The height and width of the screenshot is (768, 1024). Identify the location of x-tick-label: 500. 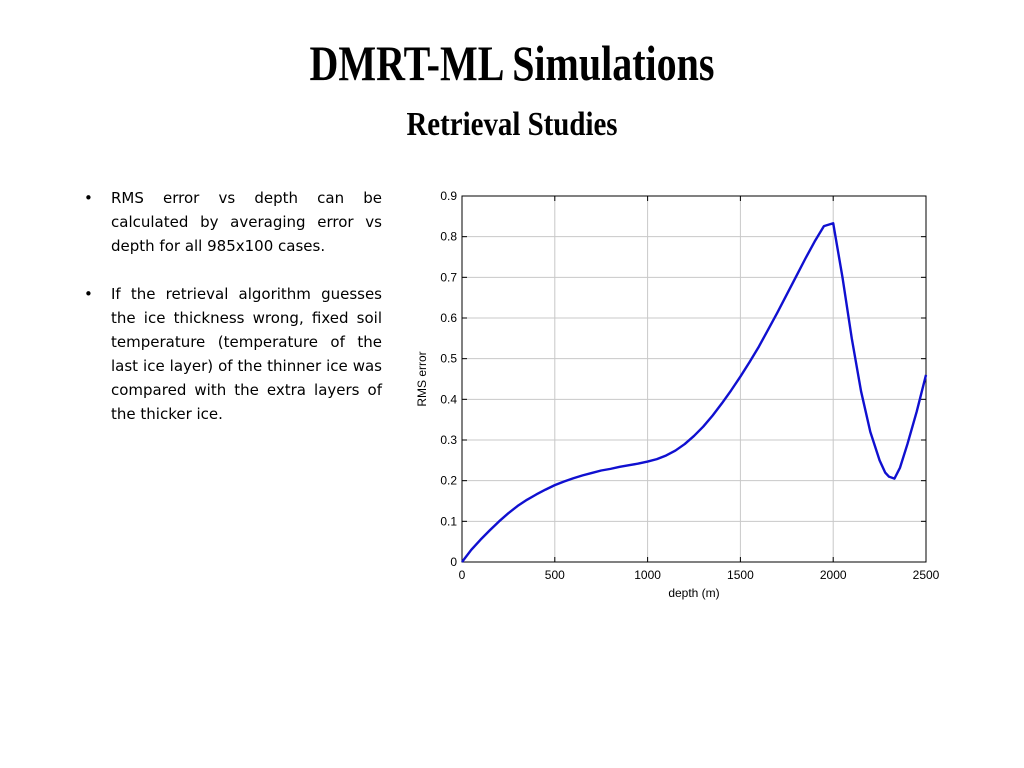
(555, 575).